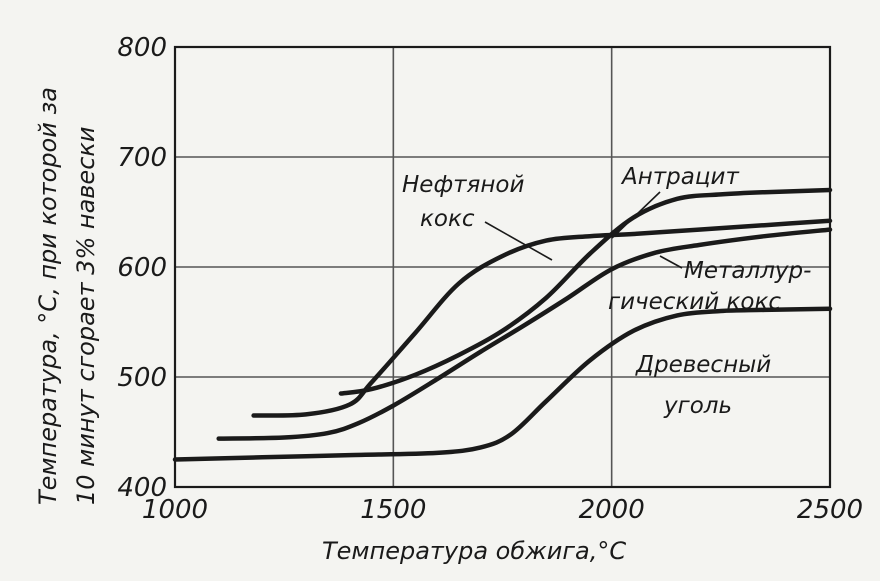  I want to click on annotation-neftyanoy-koks-line2: кокс, so click(447, 219).